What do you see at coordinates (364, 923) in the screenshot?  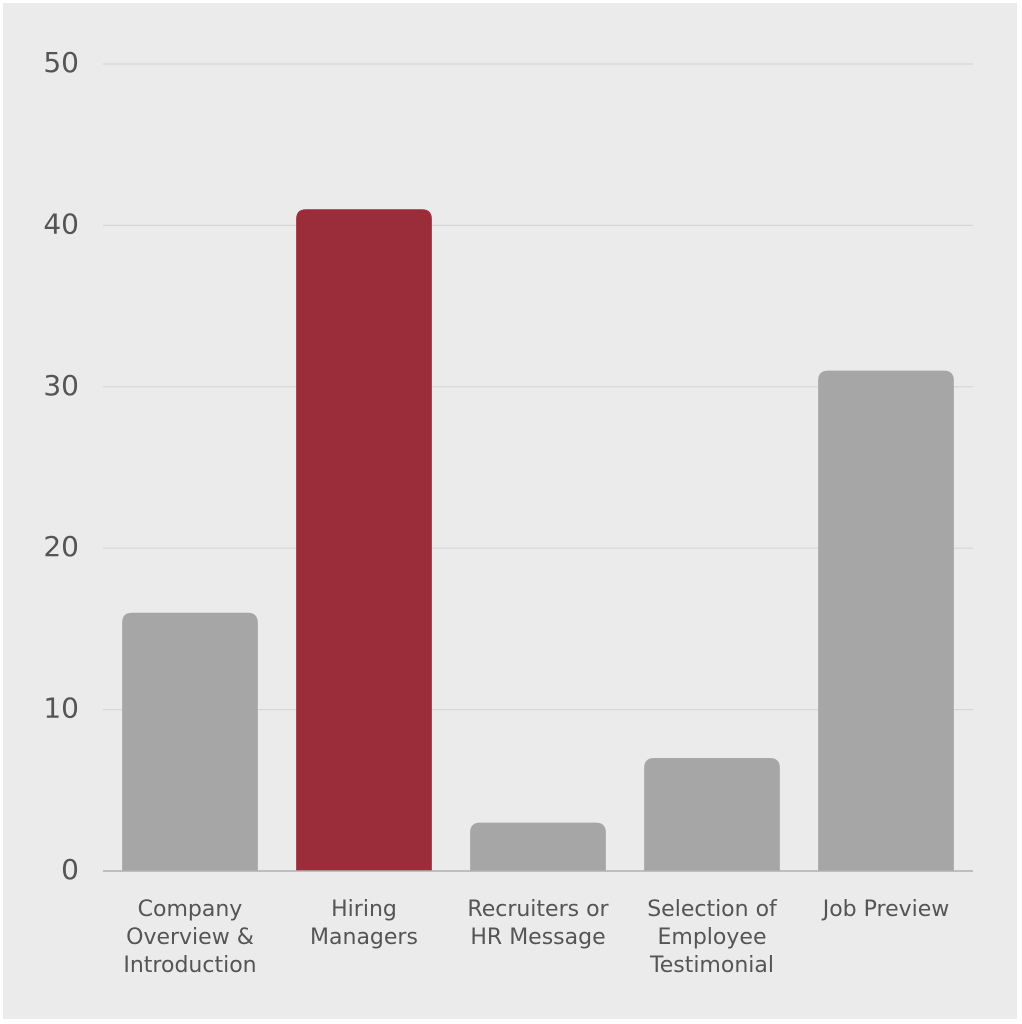 I see `x-tick-label: Hiring Managers` at bounding box center [364, 923].